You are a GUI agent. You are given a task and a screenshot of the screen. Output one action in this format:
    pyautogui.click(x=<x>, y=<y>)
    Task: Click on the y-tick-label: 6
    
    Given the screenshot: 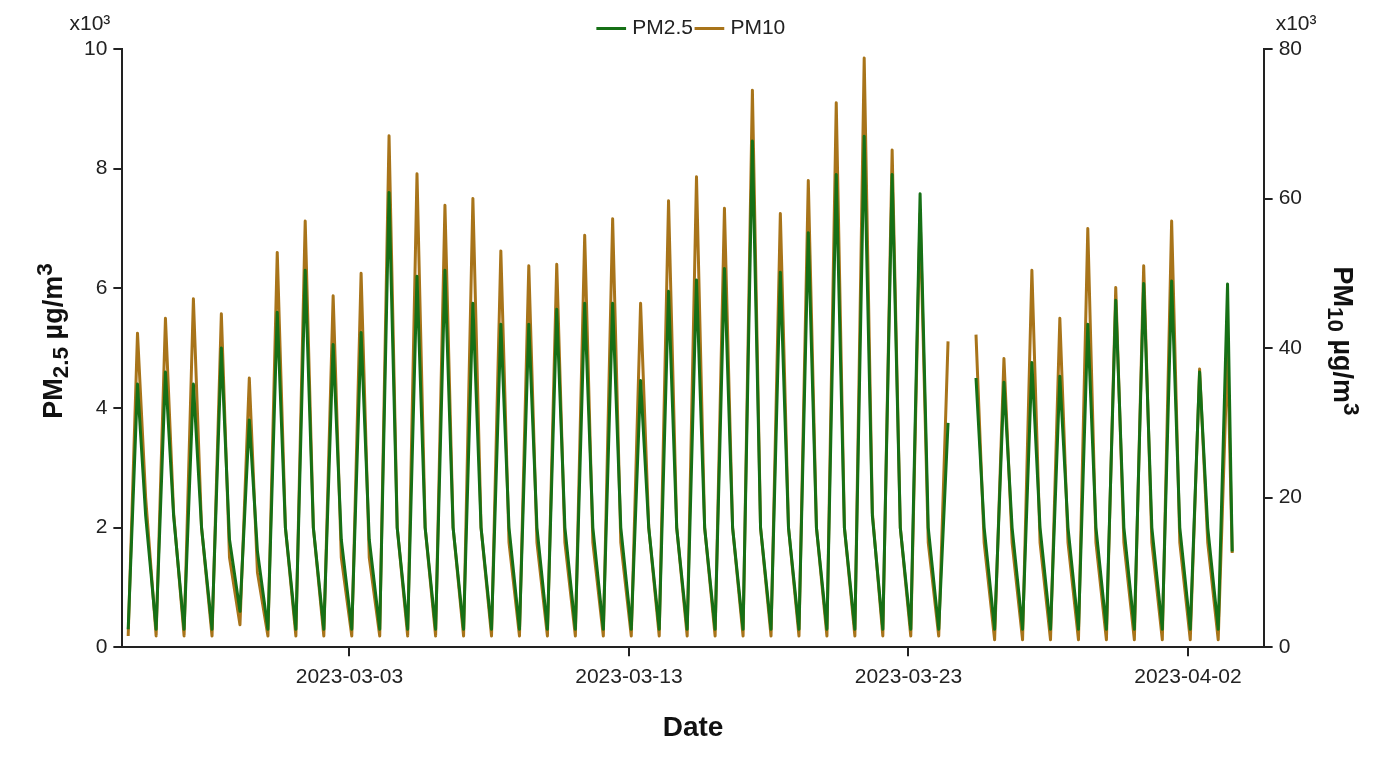 What is the action you would take?
    pyautogui.click(x=101, y=287)
    